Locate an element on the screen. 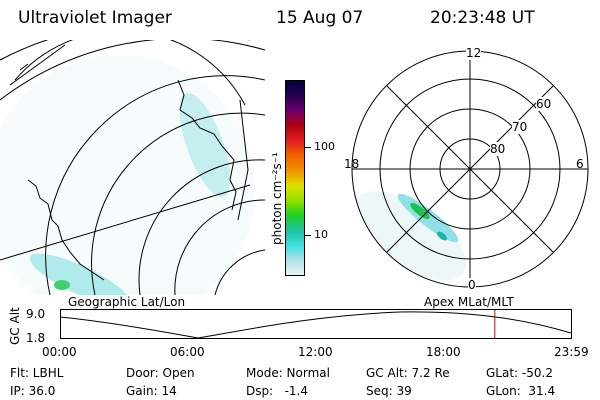 This screenshot has height=400, width=600. mlat-label-70: 70 is located at coordinates (520, 127).